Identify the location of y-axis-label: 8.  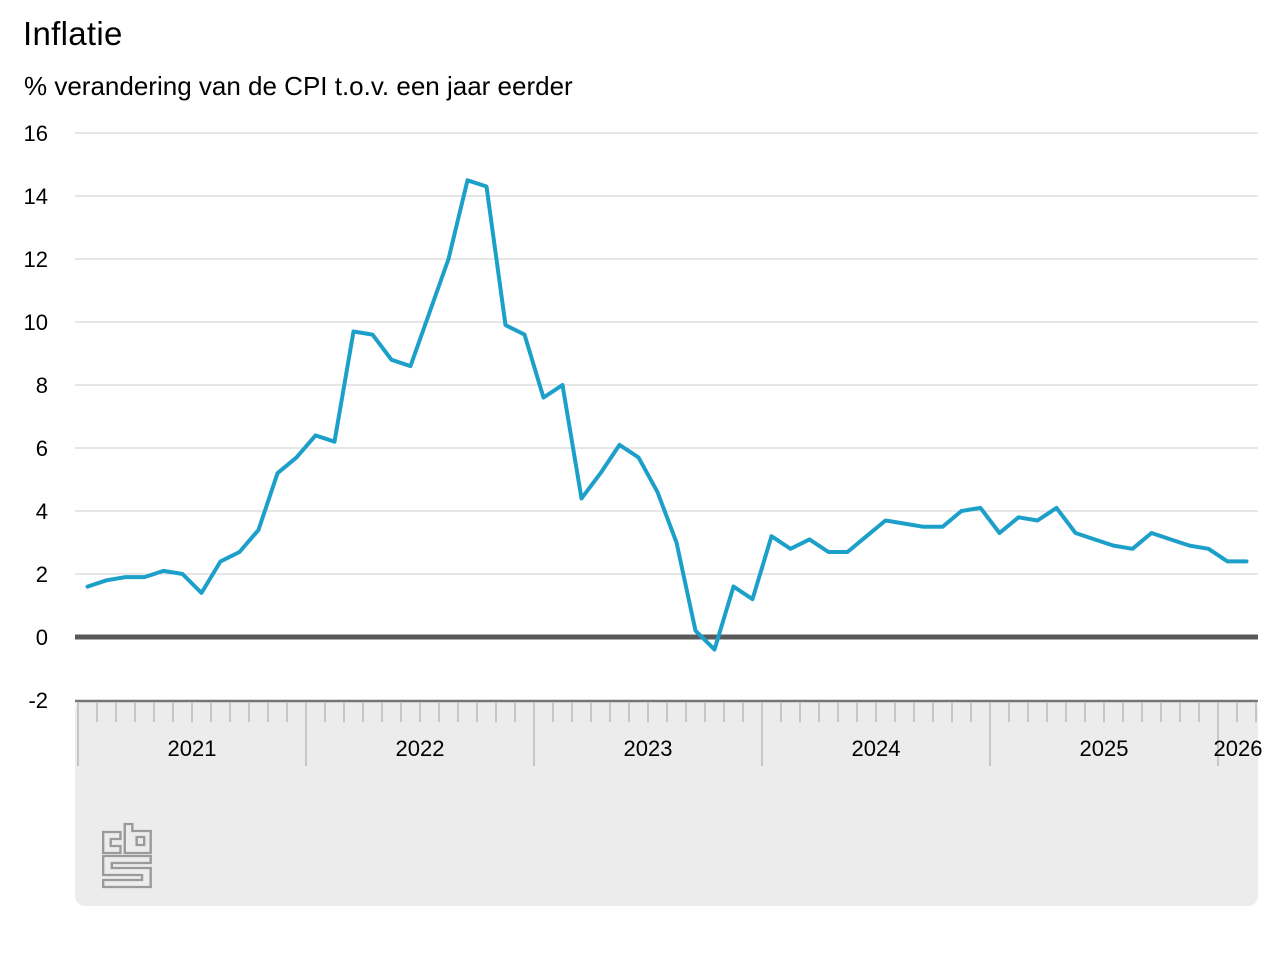
(42, 385).